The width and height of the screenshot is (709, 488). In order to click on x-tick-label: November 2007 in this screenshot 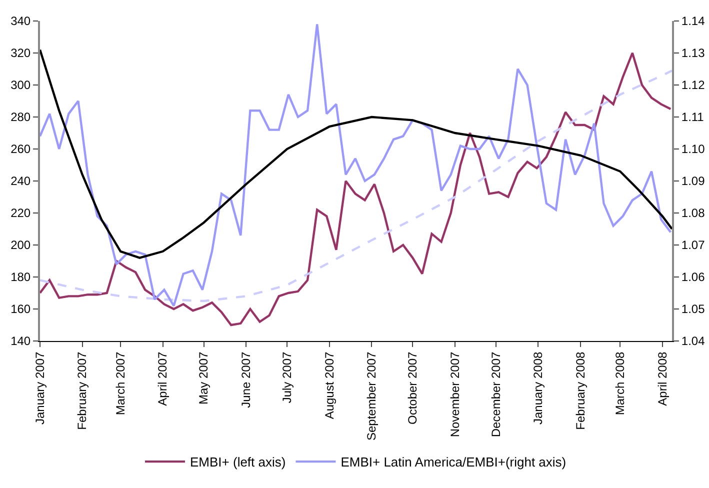, I will do `click(455, 394)`.